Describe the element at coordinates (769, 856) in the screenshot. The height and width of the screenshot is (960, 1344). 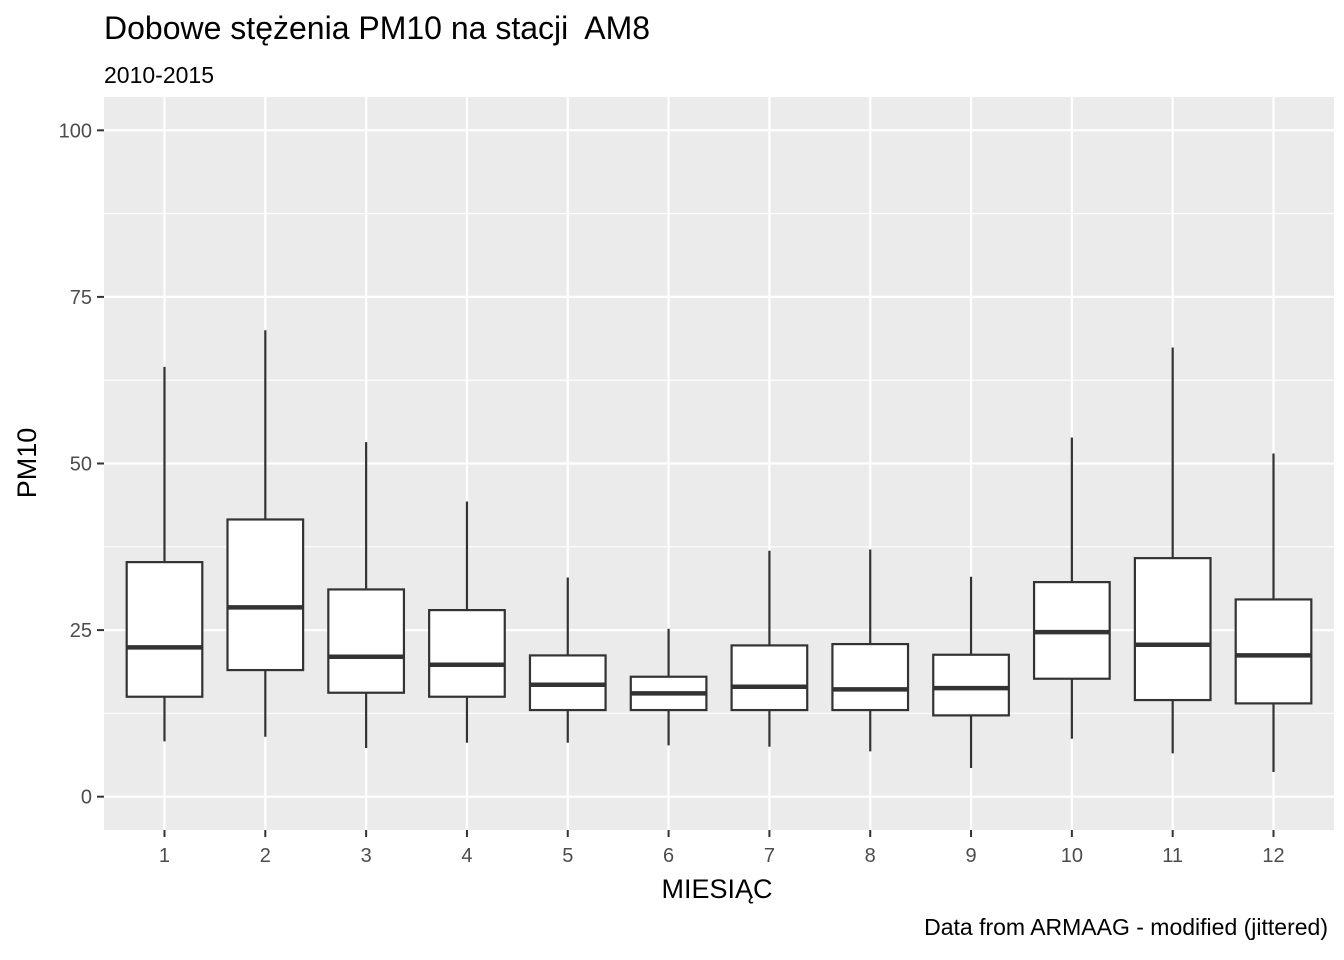
I see `x-tick-label: 7` at that location.